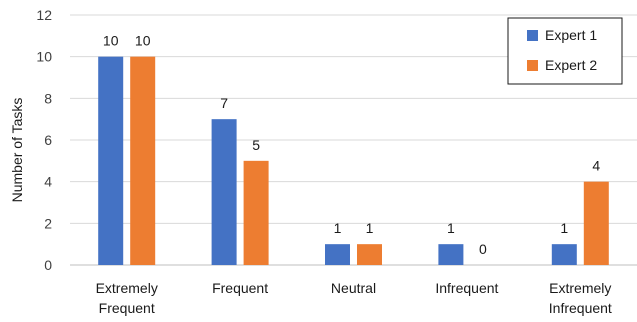 The image size is (637, 322). I want to click on y-axis-ticks: 0 2 4 6 8 10 12, so click(44, 140).